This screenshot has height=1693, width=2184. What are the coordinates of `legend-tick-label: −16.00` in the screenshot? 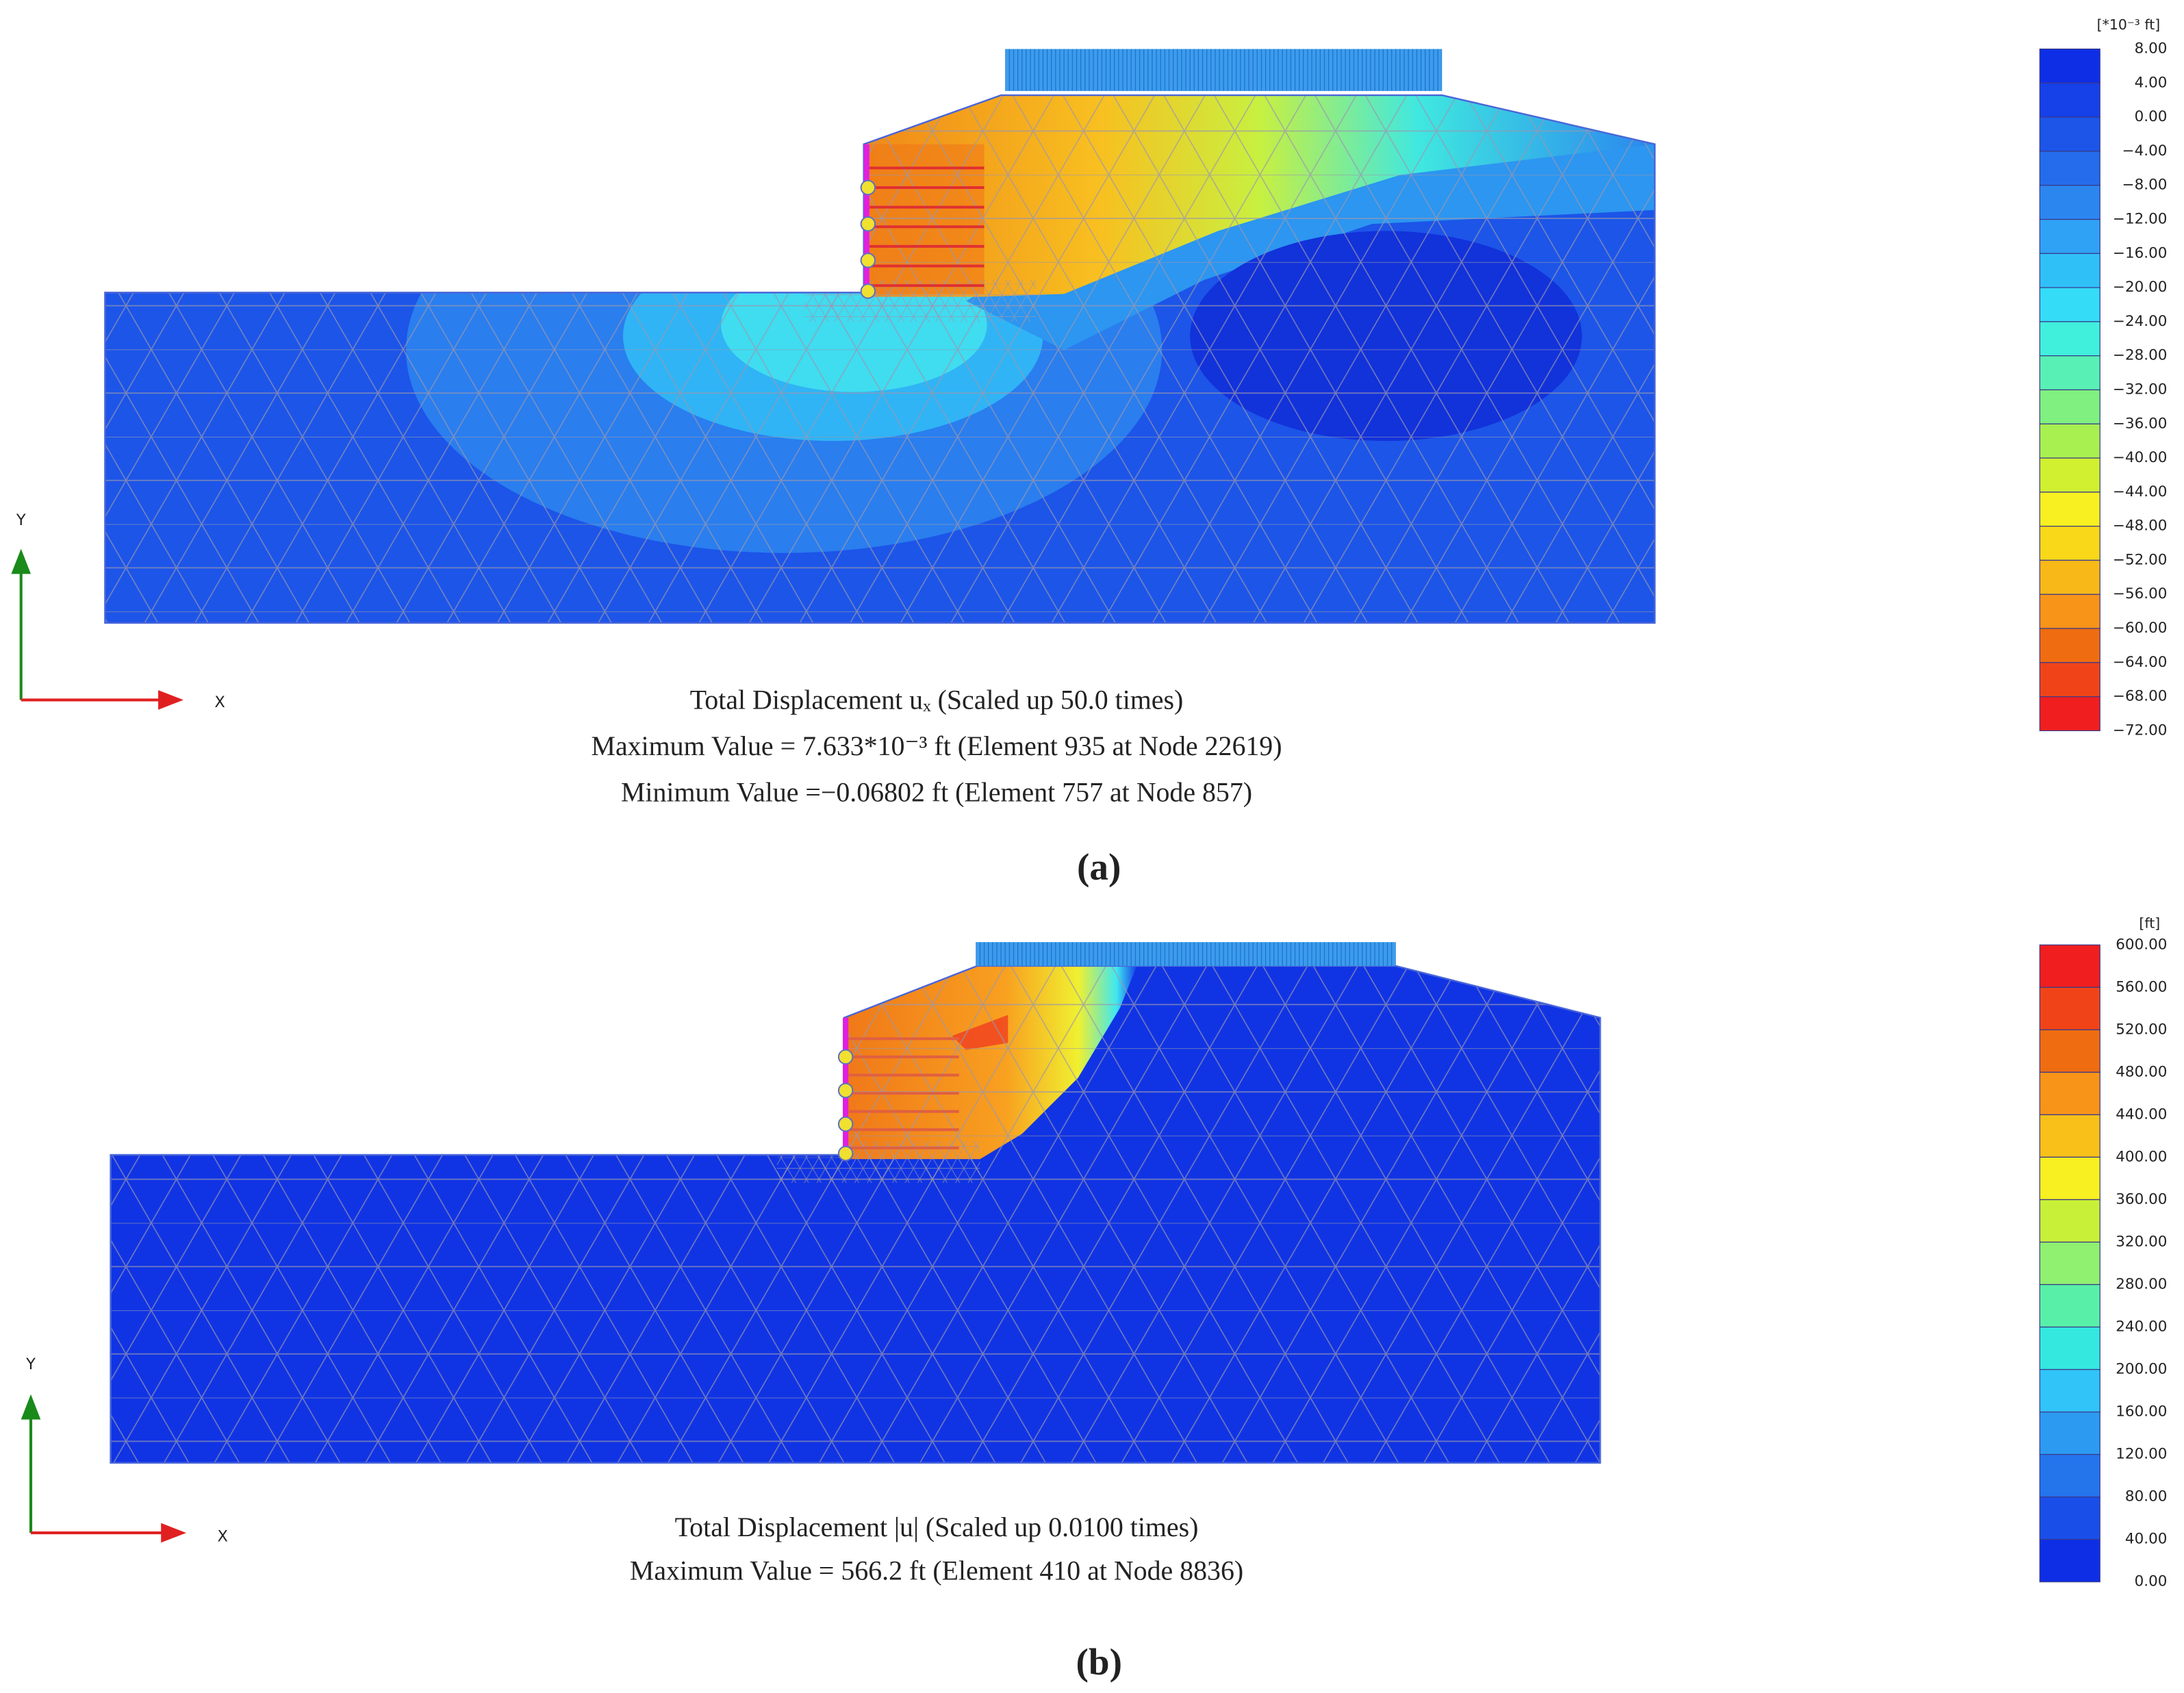 It's located at (2140, 253).